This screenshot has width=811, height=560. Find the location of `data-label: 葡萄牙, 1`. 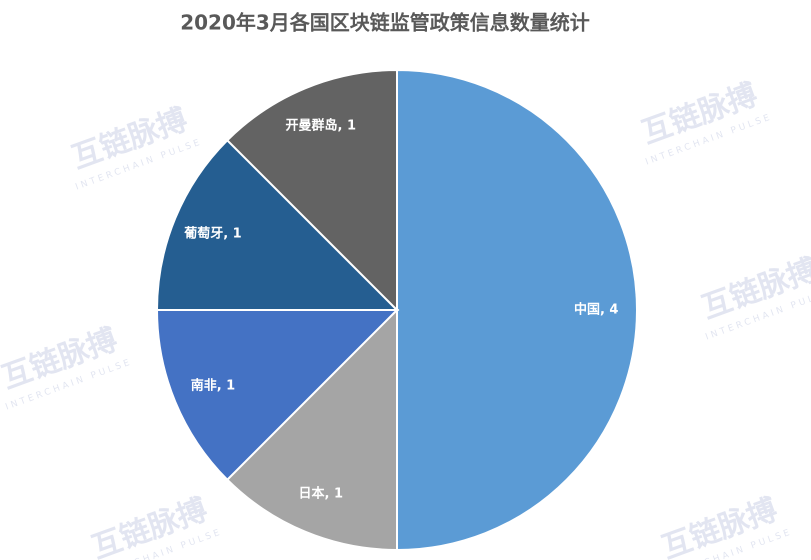

data-label: 葡萄牙, 1 is located at coordinates (212, 233).